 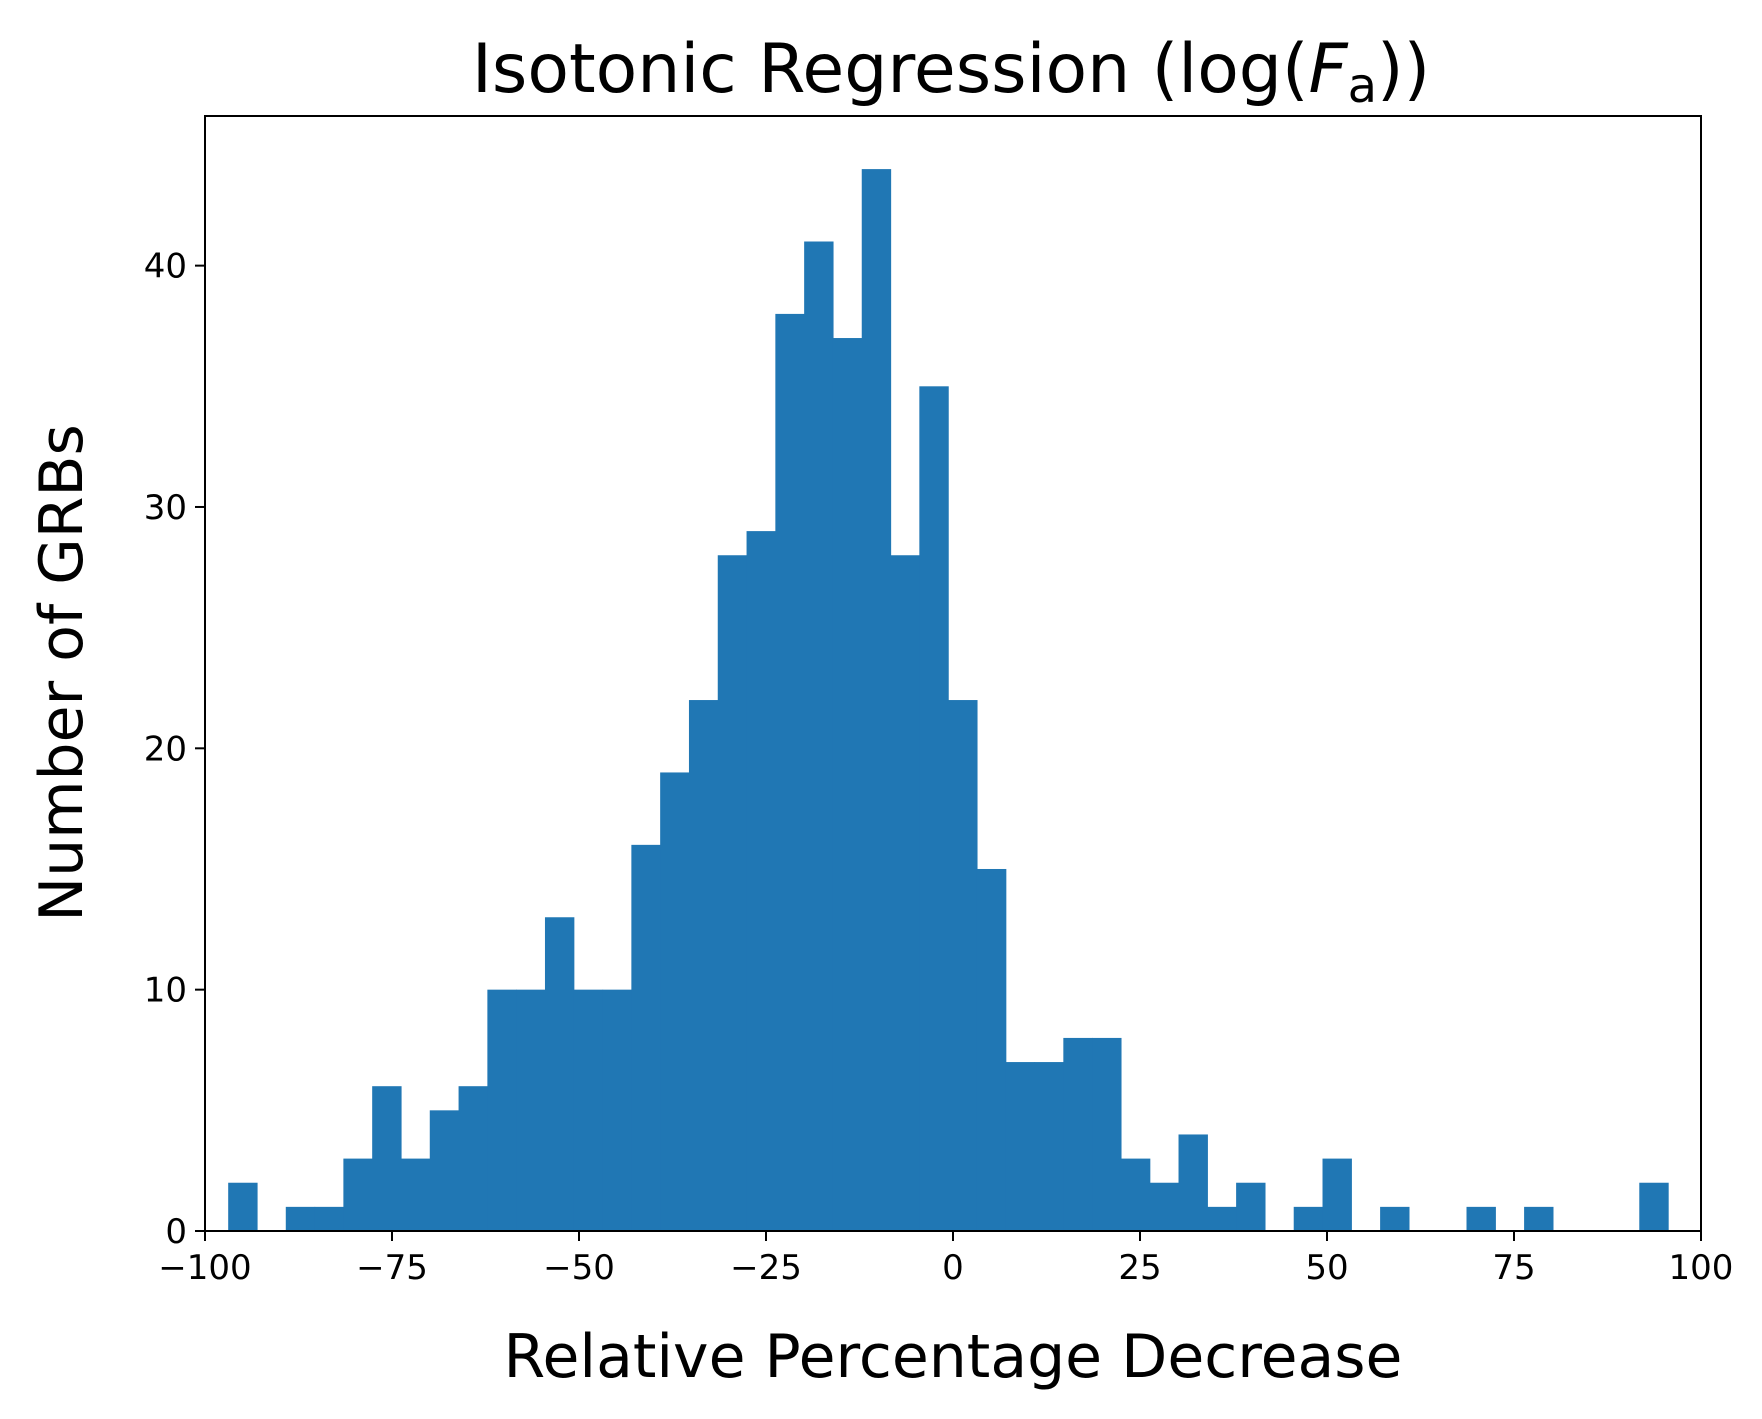 I want to click on y-axis-ticks: 0 10 20 30 40, so click(x=174, y=749).